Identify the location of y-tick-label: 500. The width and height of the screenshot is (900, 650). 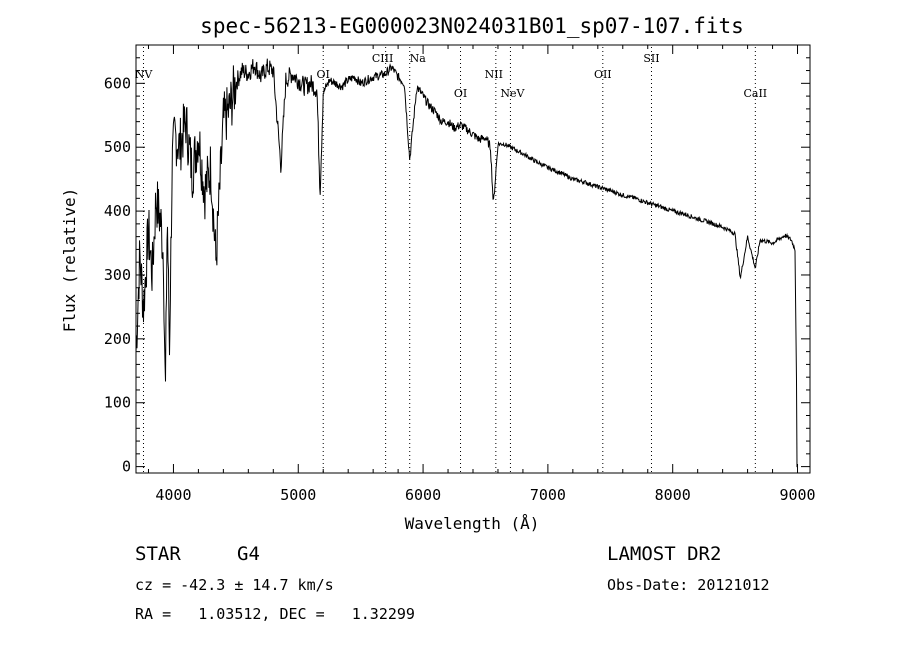
(117, 147).